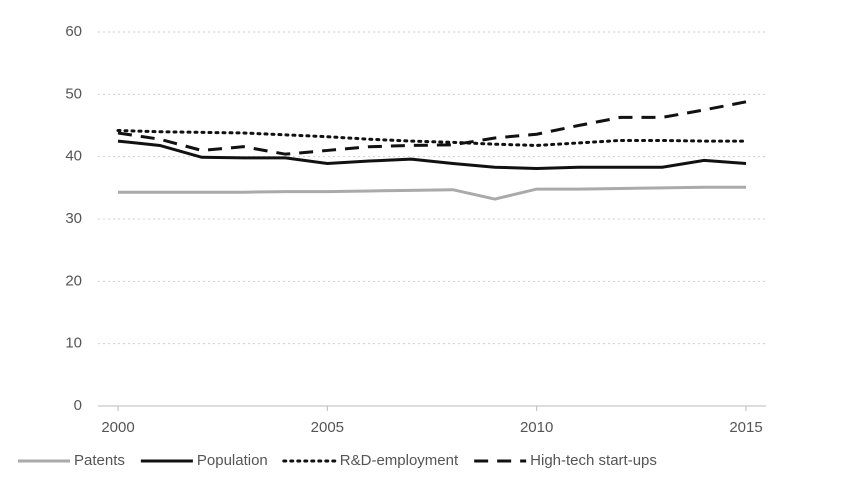 This screenshot has width=849, height=495. What do you see at coordinates (593, 460) in the screenshot?
I see `legend-label: High-tech start-ups` at bounding box center [593, 460].